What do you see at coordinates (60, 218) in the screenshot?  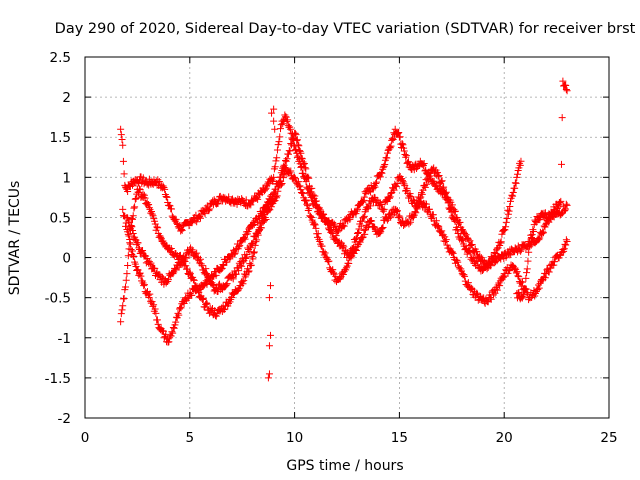 I see `y-tick-label: 0.5` at bounding box center [60, 218].